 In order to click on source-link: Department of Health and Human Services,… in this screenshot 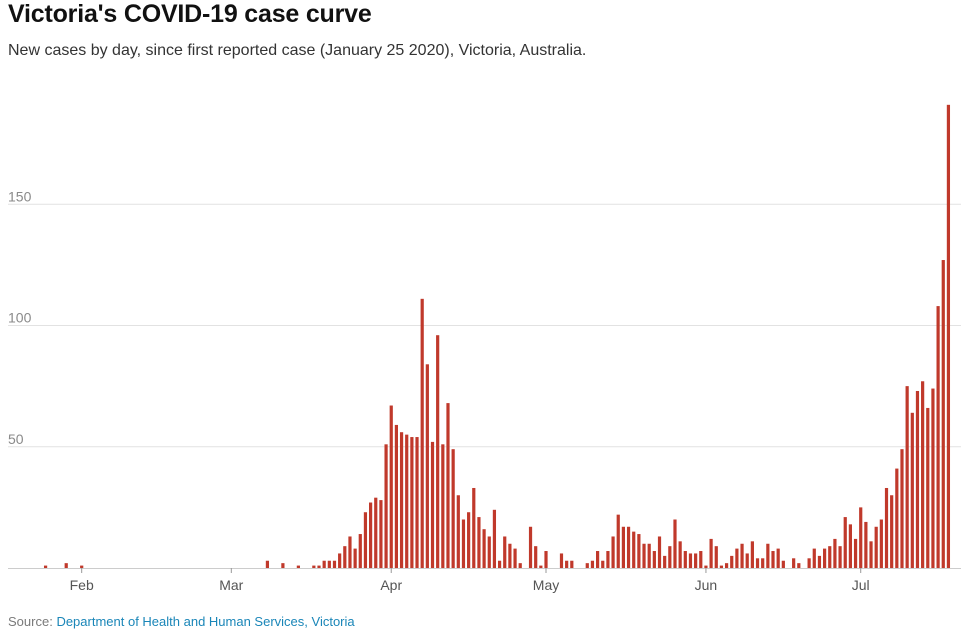, I will do `click(205, 621)`.